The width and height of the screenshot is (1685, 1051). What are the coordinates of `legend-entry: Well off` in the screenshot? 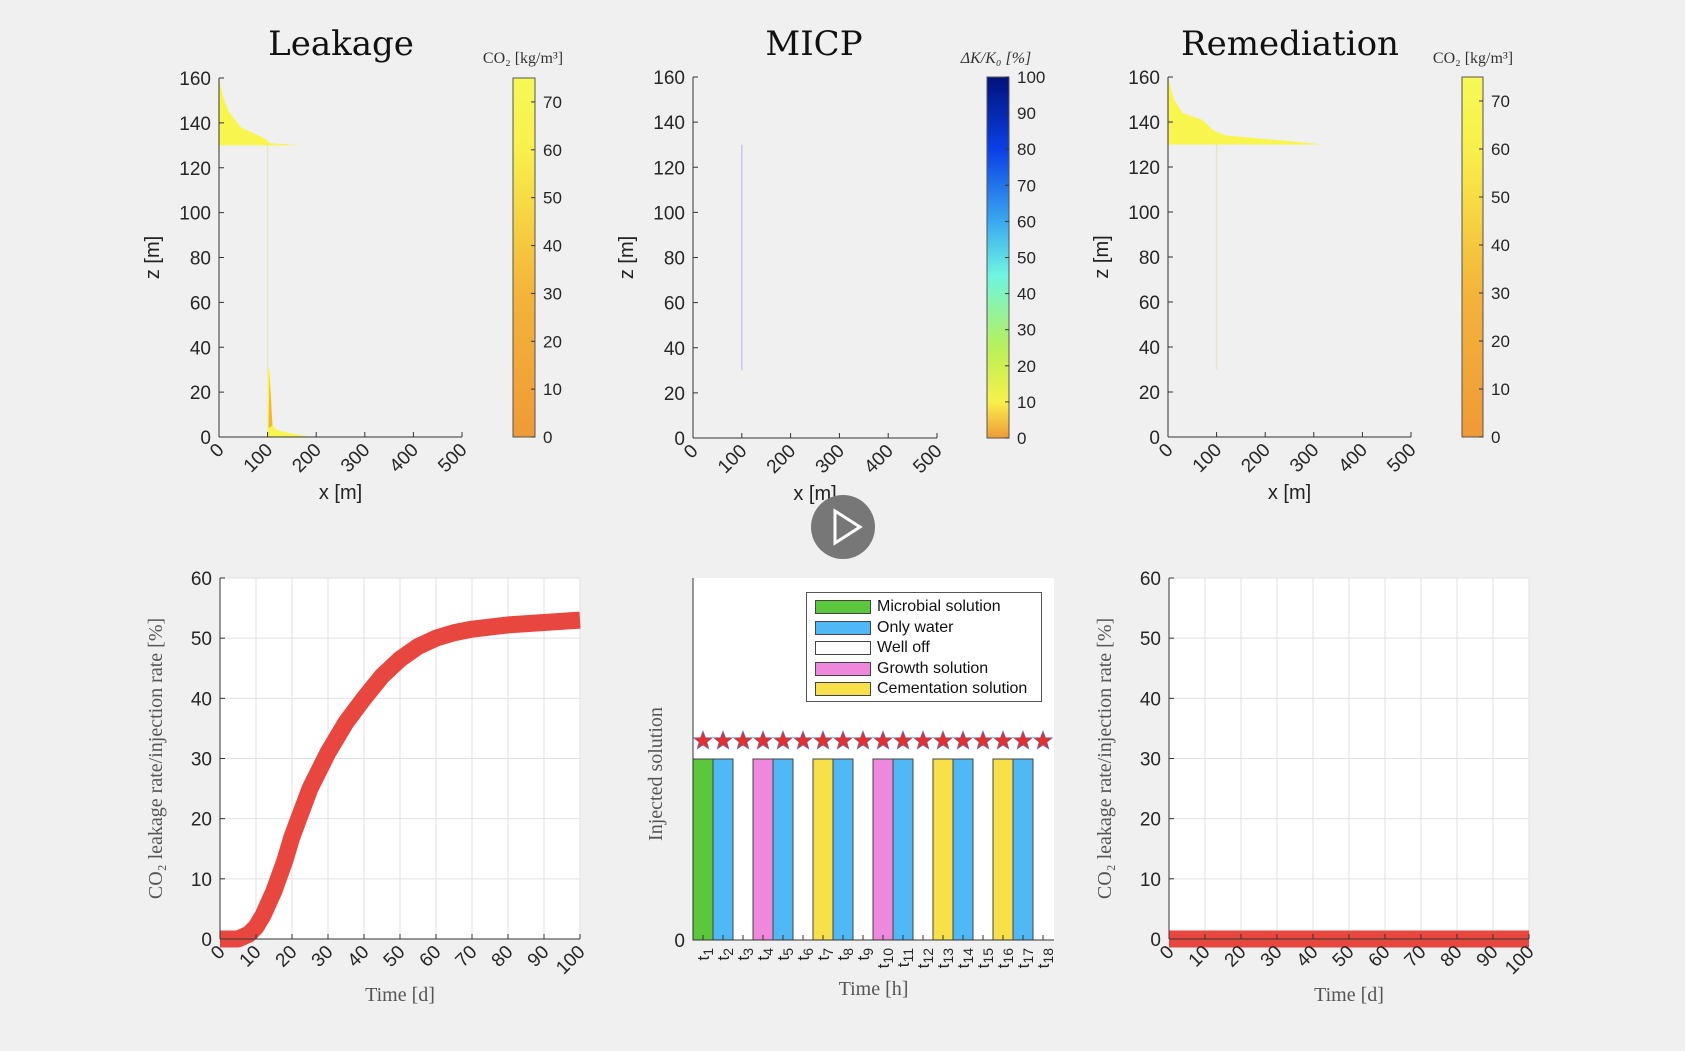 It's located at (928, 648).